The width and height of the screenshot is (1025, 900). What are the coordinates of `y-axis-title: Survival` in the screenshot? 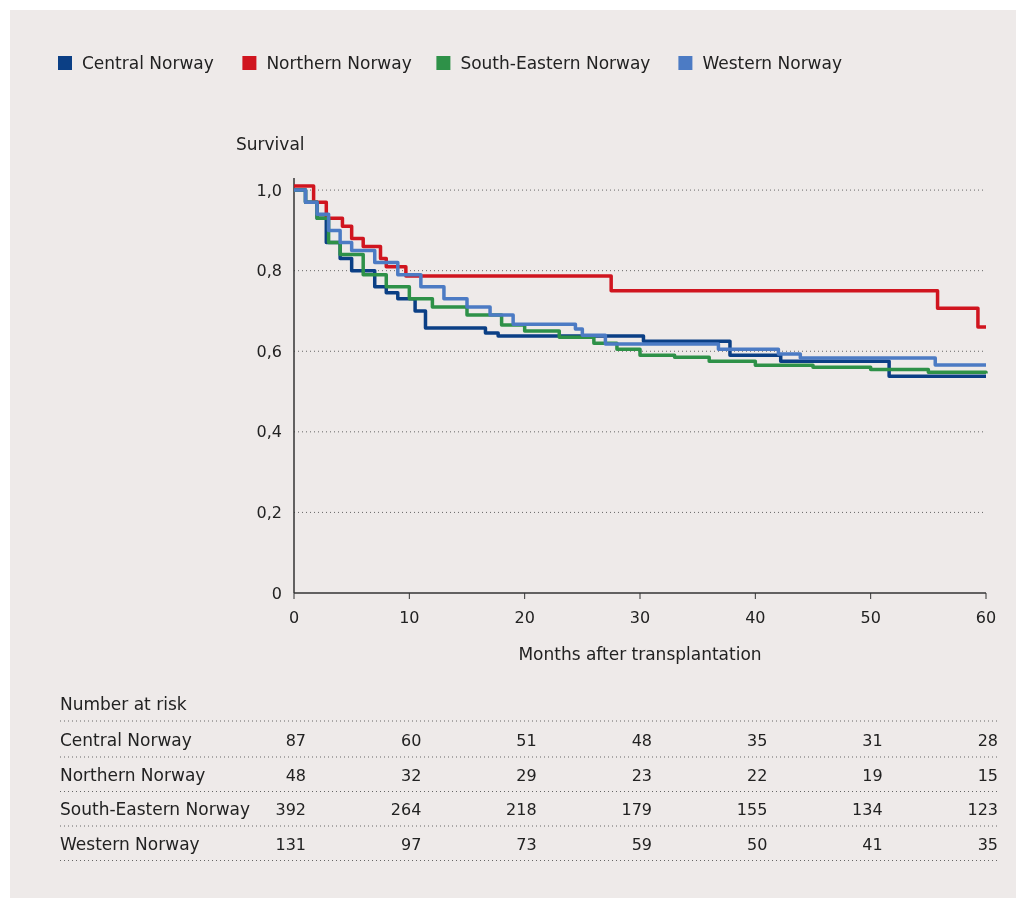 It's located at (270, 144).